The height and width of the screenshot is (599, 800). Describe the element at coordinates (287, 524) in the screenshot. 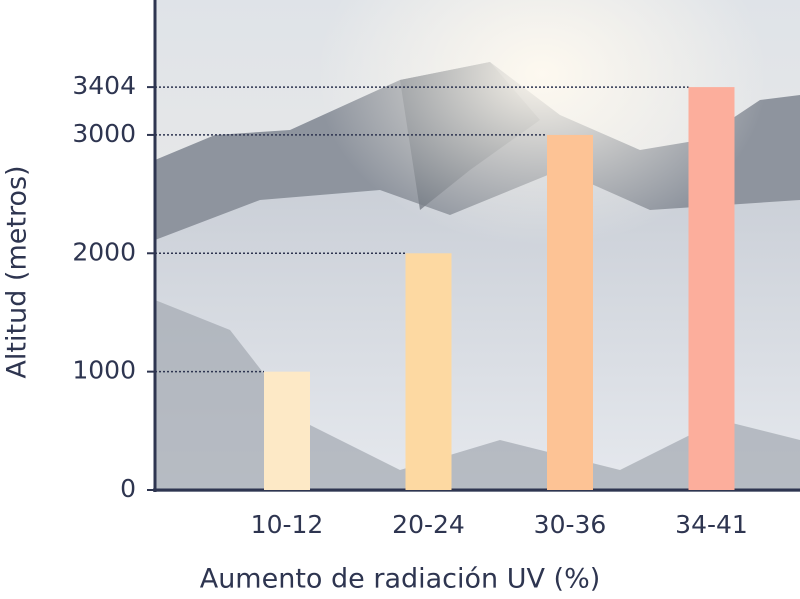

I see `x-tick-label: 10-12` at that location.